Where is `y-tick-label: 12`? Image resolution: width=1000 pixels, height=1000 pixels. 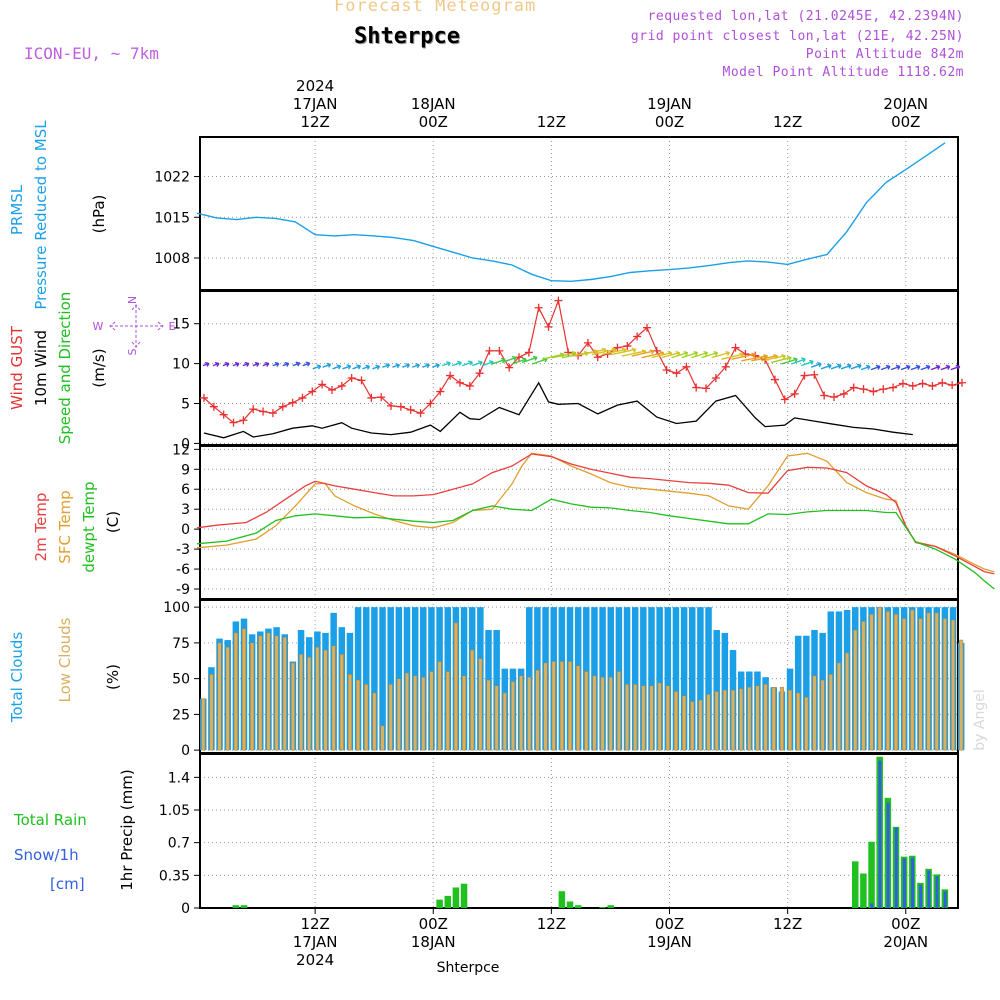 y-tick-label: 12 is located at coordinates (181, 450).